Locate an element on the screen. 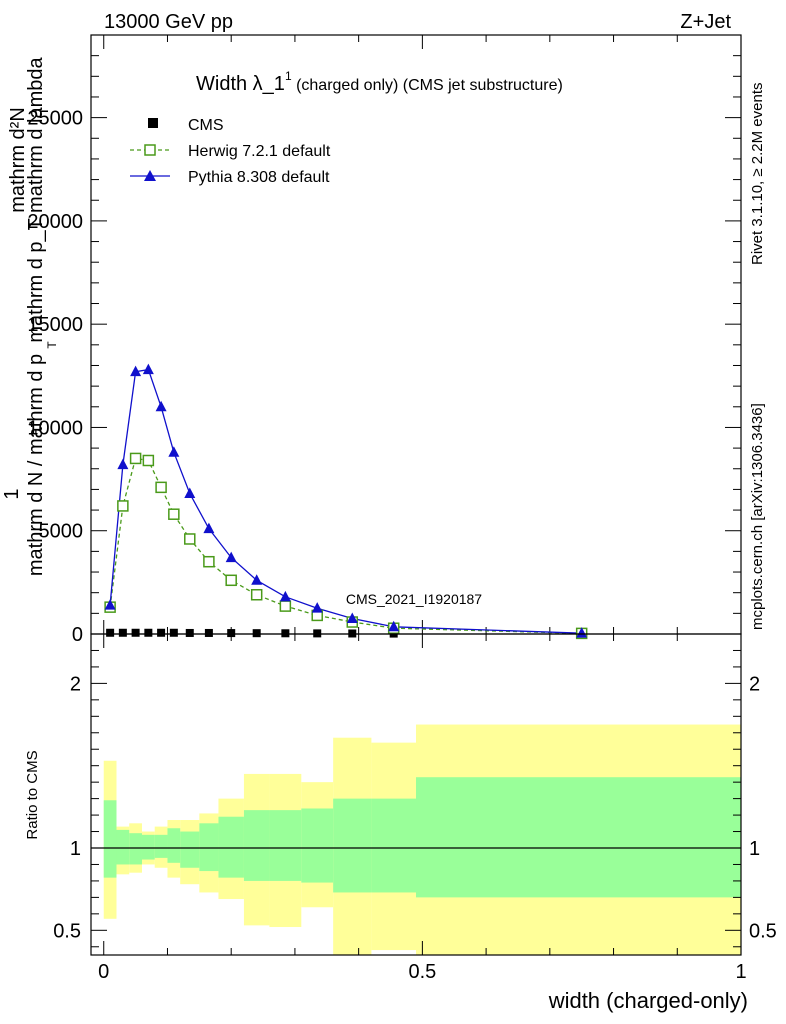 The image size is (786, 1024). ratio-y-axis-label: Ratio to CMS is located at coordinates (32, 794).